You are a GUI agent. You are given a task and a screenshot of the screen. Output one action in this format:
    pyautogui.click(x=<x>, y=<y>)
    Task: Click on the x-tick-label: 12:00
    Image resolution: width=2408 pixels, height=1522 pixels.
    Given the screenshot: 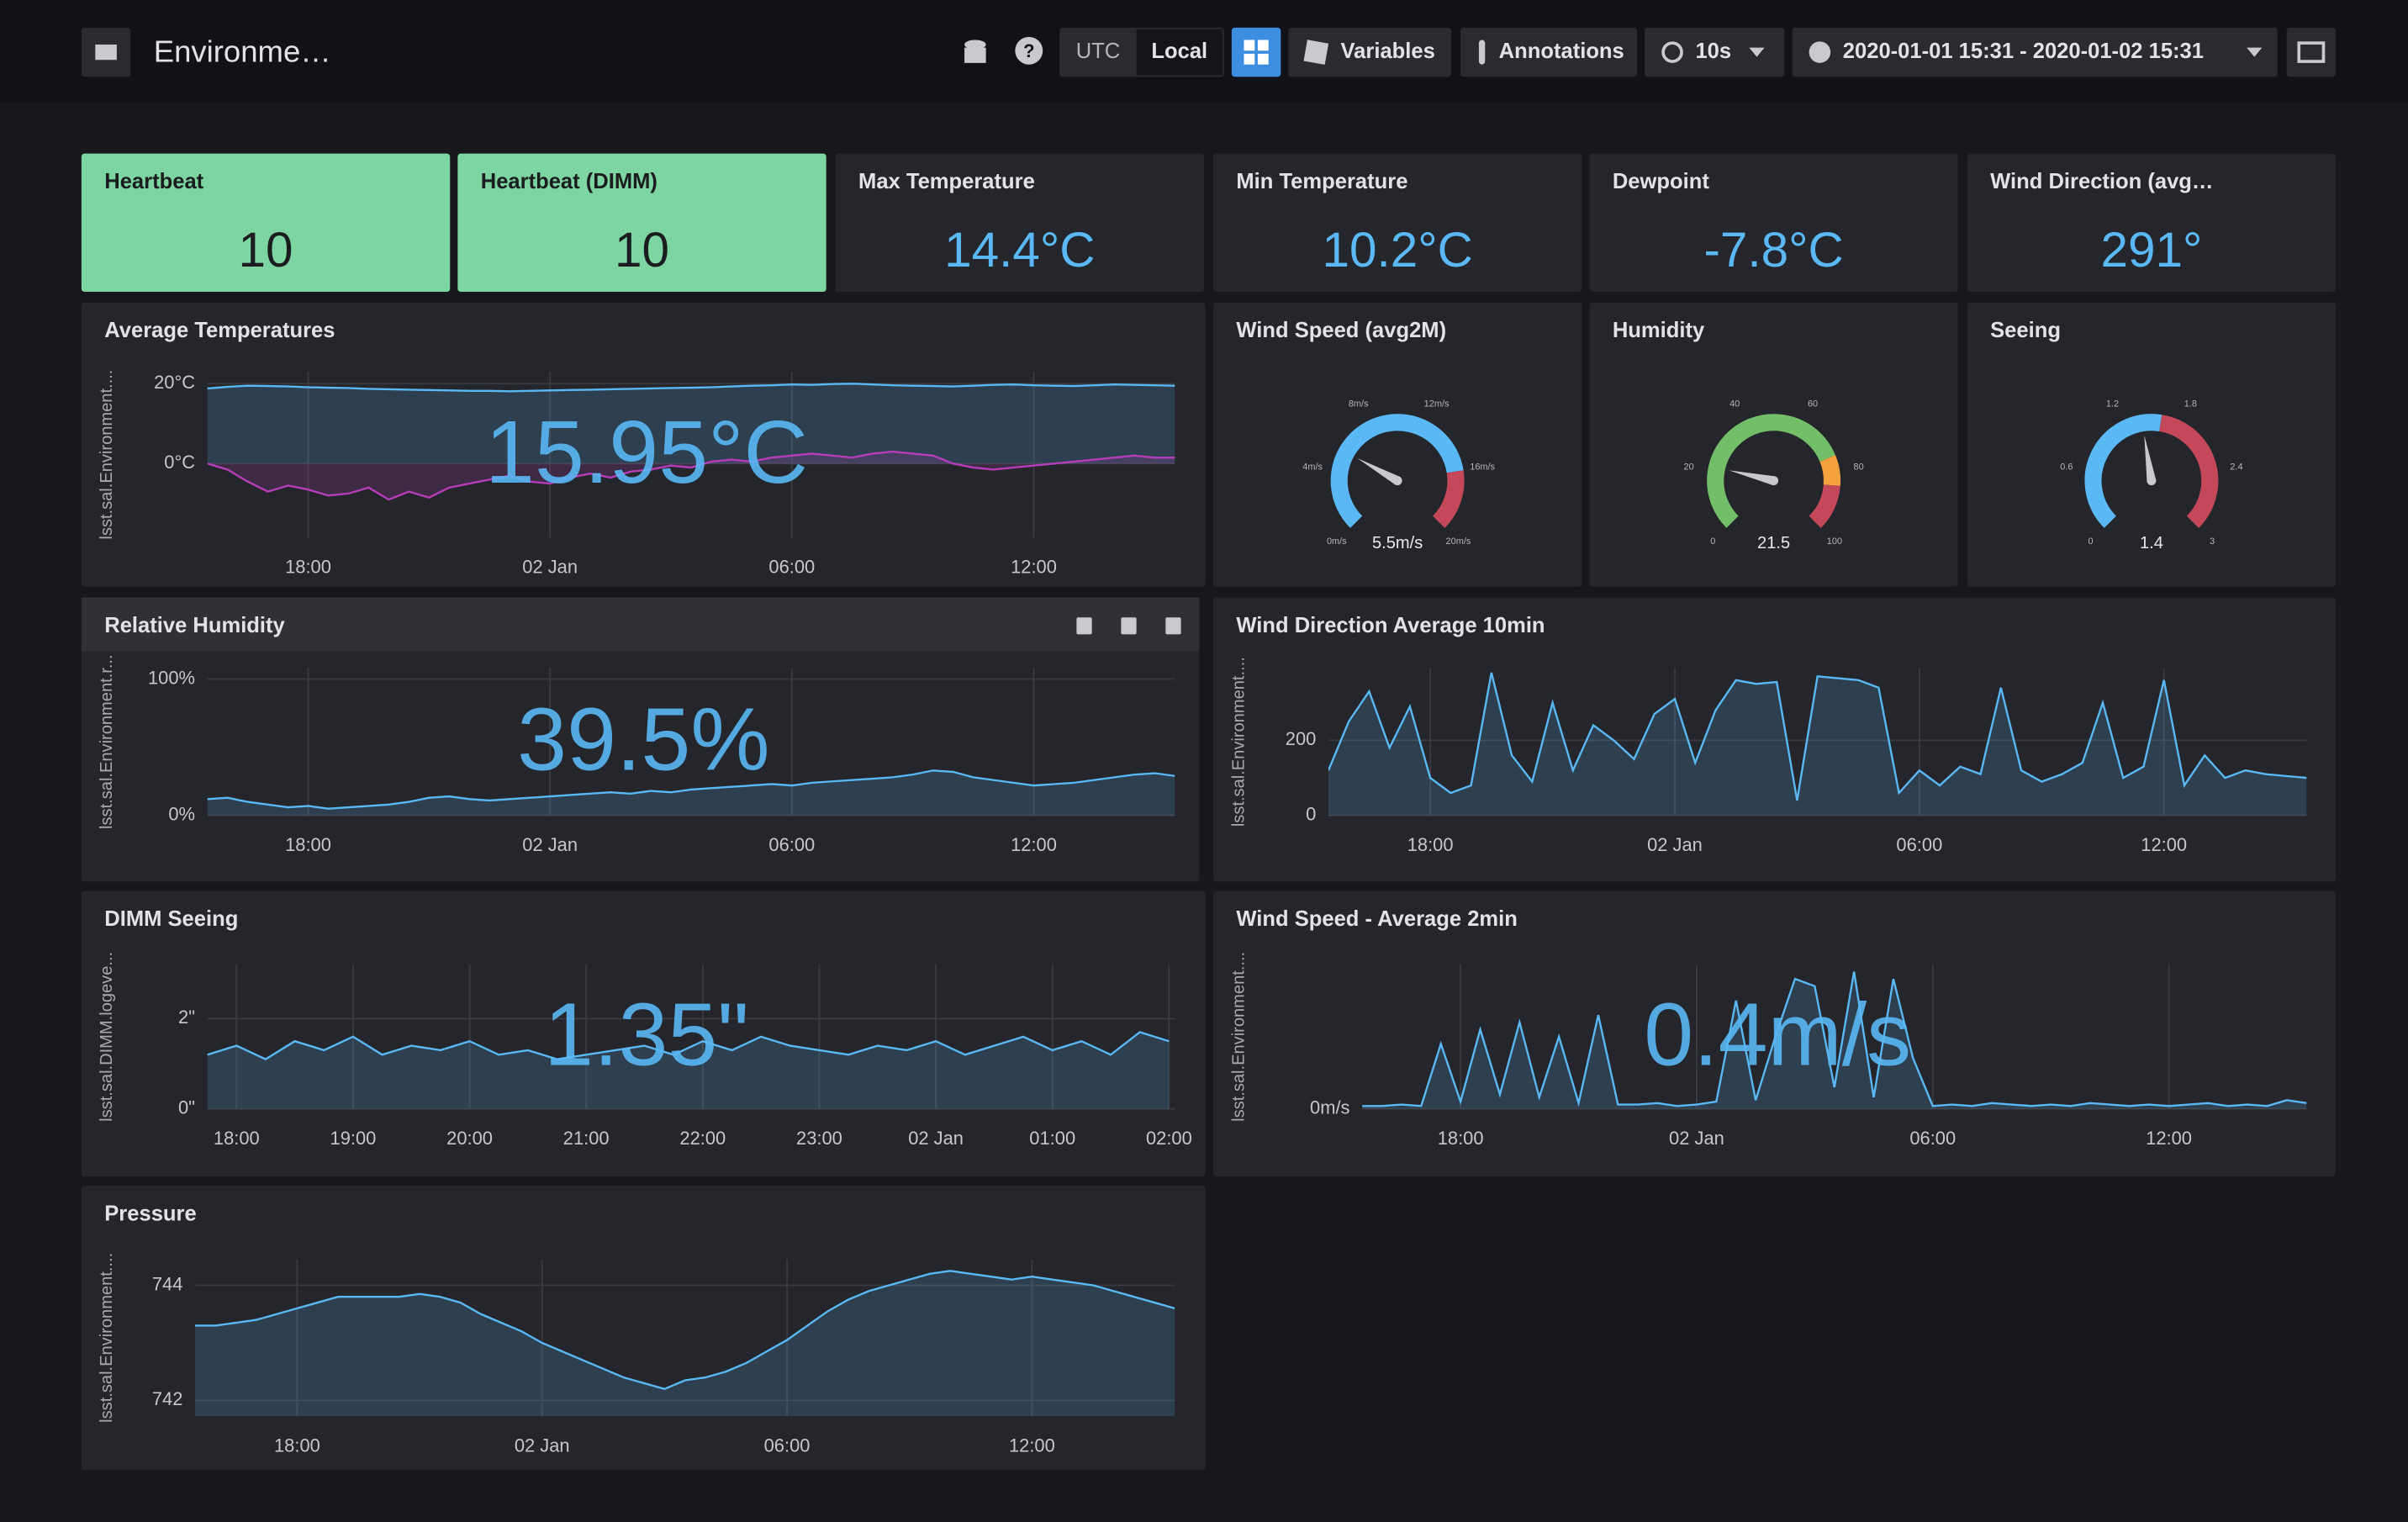 What is the action you would take?
    pyautogui.click(x=2164, y=844)
    